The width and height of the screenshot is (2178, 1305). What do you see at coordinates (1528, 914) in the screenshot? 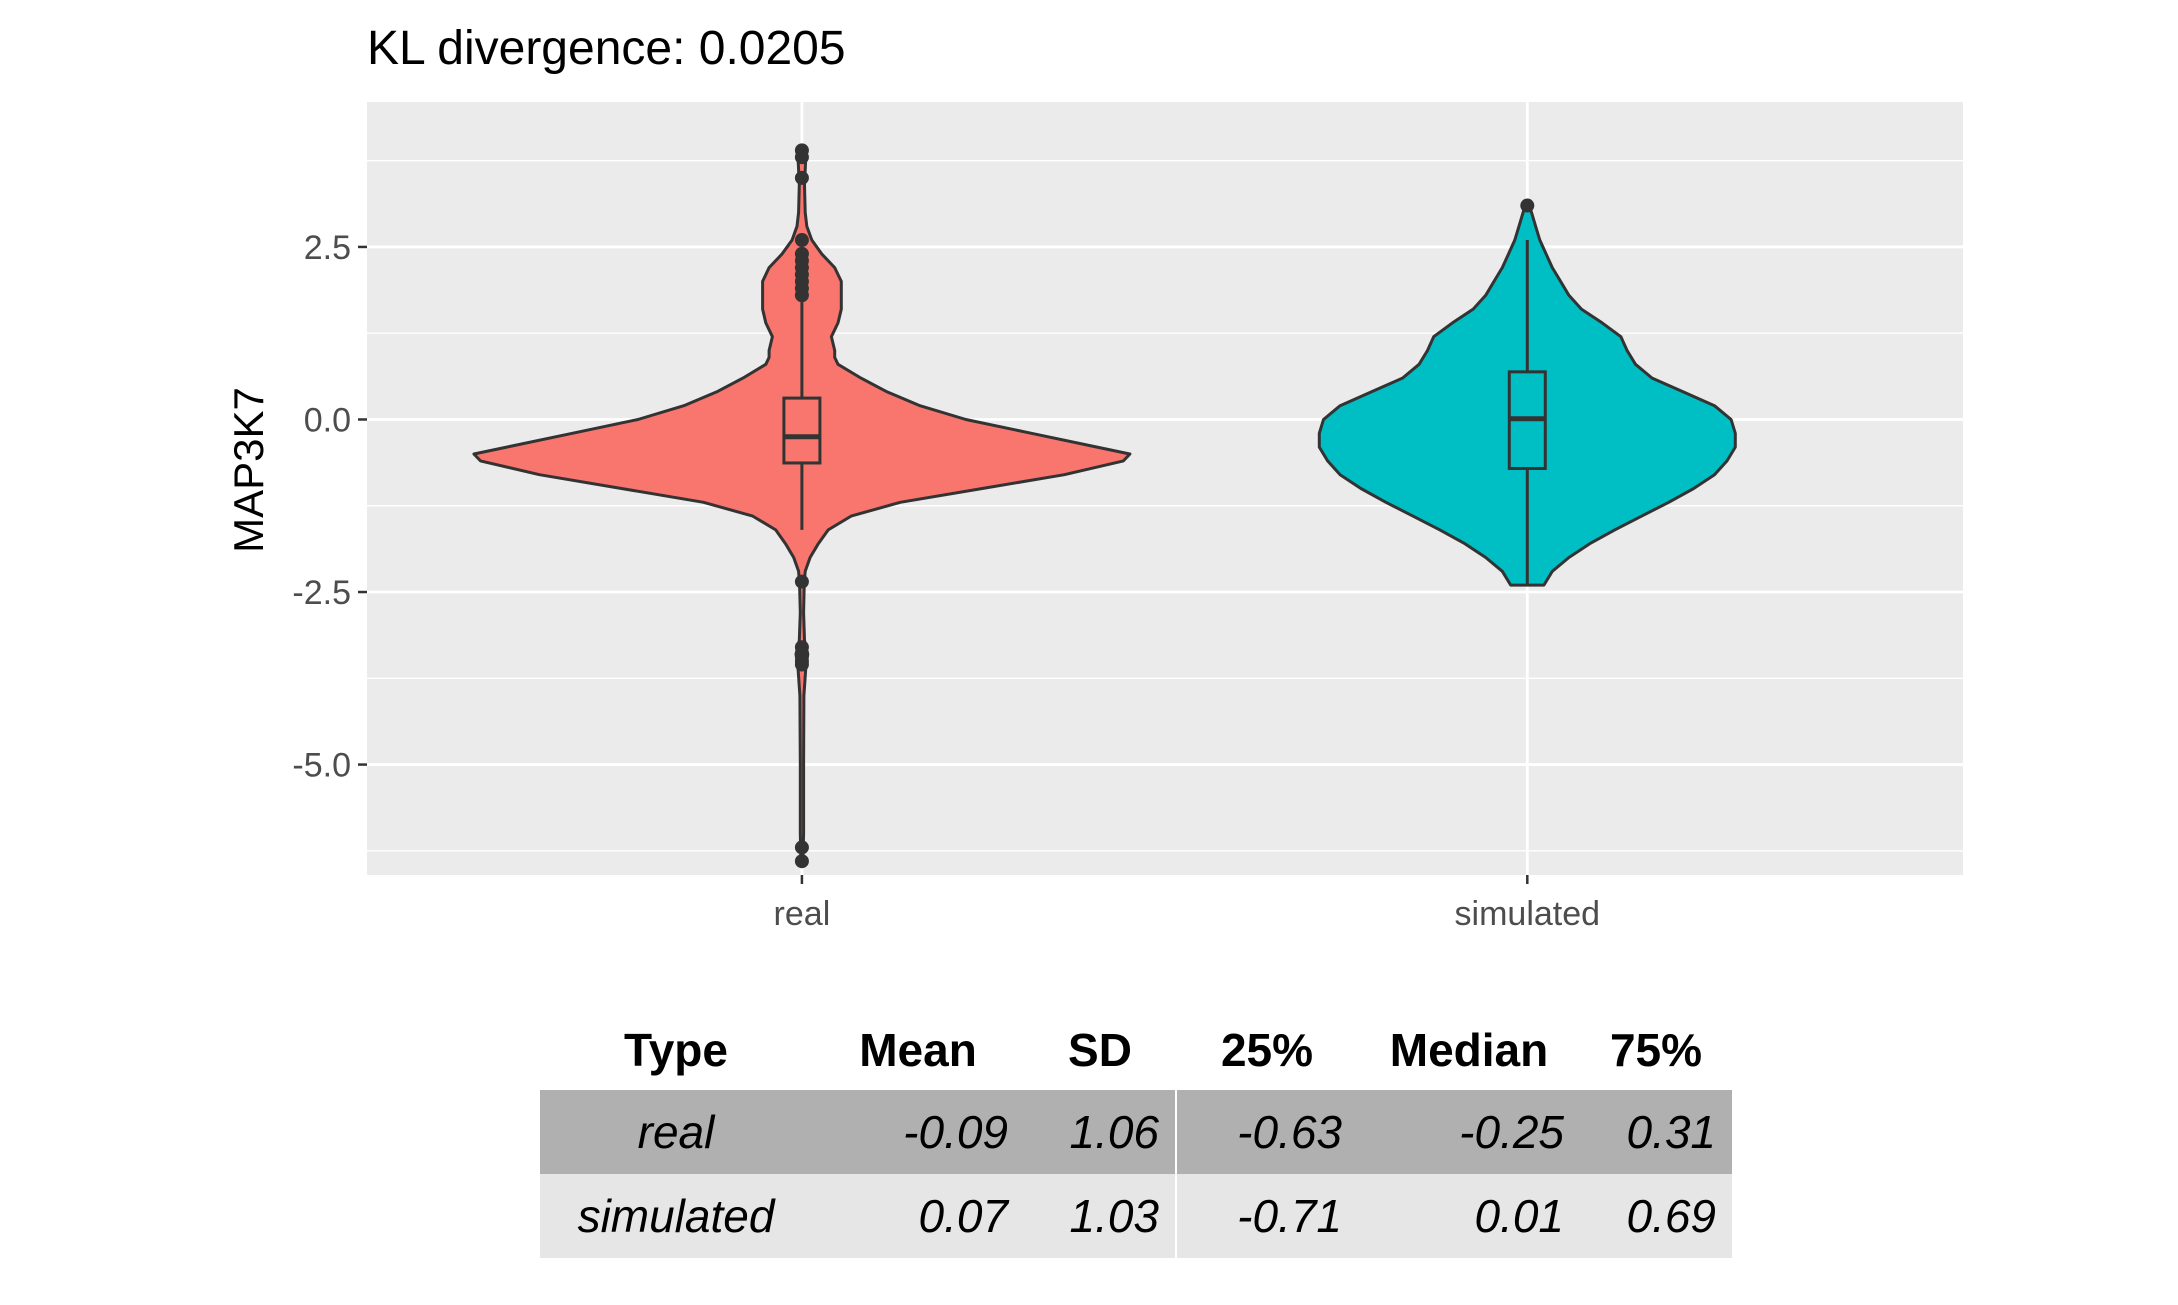
I see `x-tick-label: simulated` at bounding box center [1528, 914].